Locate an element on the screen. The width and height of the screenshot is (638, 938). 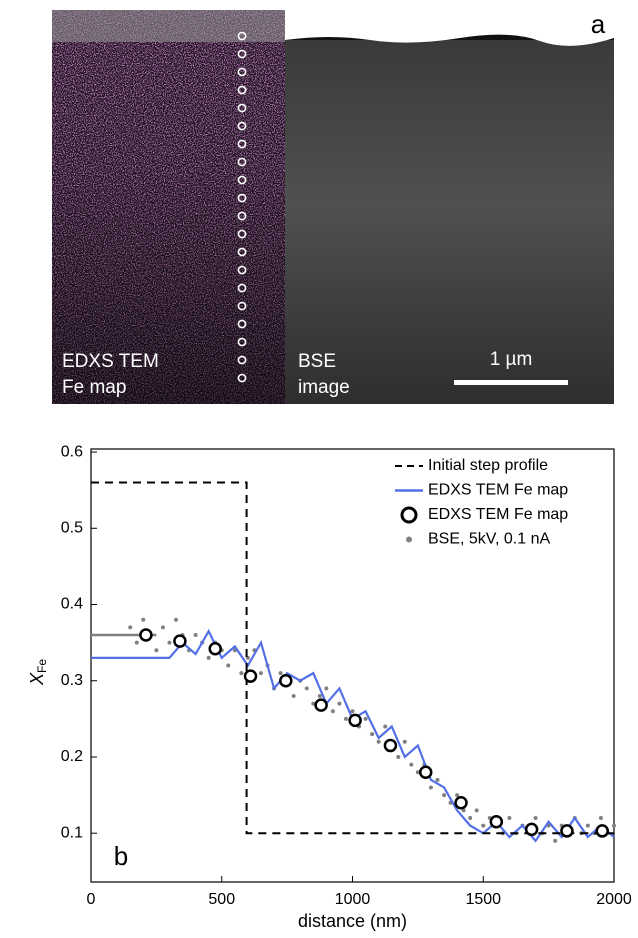
y-axis-label-sub: Fe is located at coordinates (42, 666).